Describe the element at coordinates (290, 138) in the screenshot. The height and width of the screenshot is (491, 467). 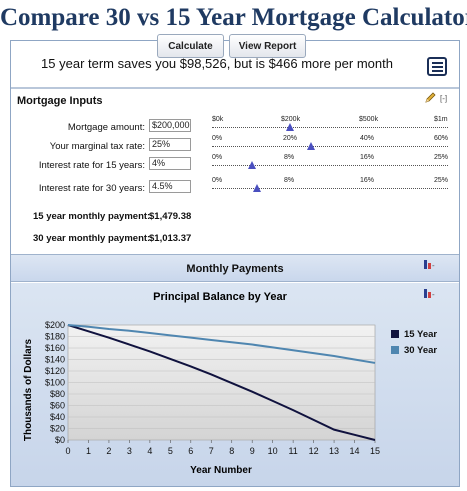
I see `slider-tick: 20%` at that location.